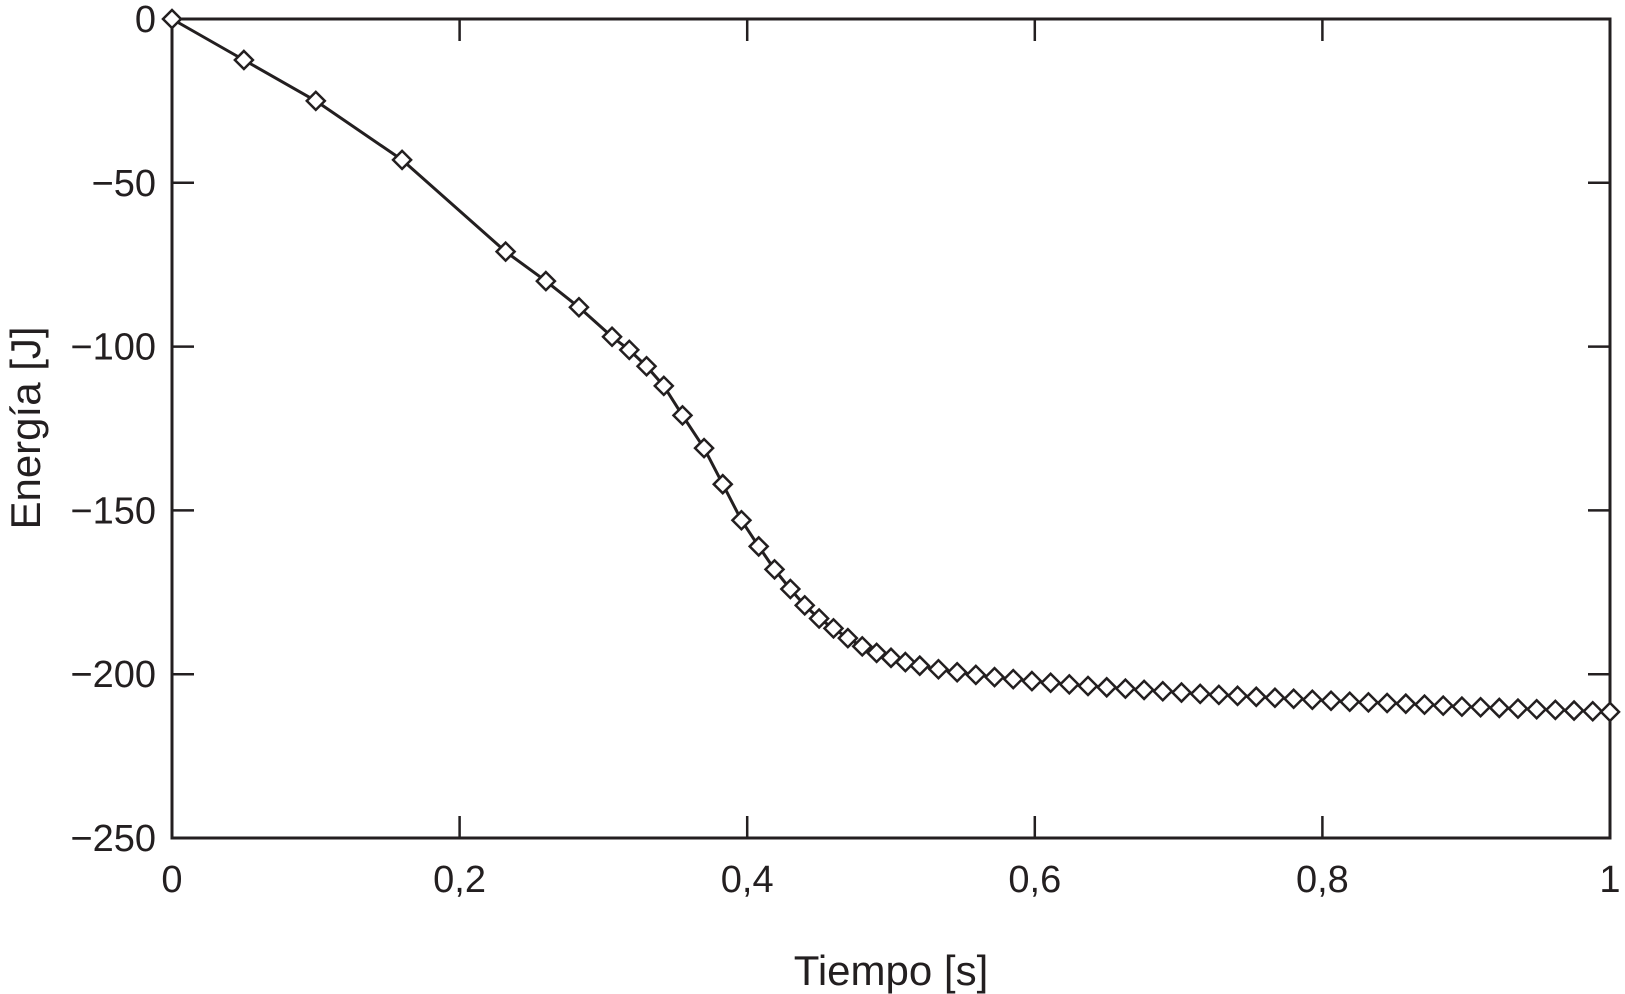 The image size is (1625, 994). I want to click on x-tick-label: 1, so click(1609, 880).